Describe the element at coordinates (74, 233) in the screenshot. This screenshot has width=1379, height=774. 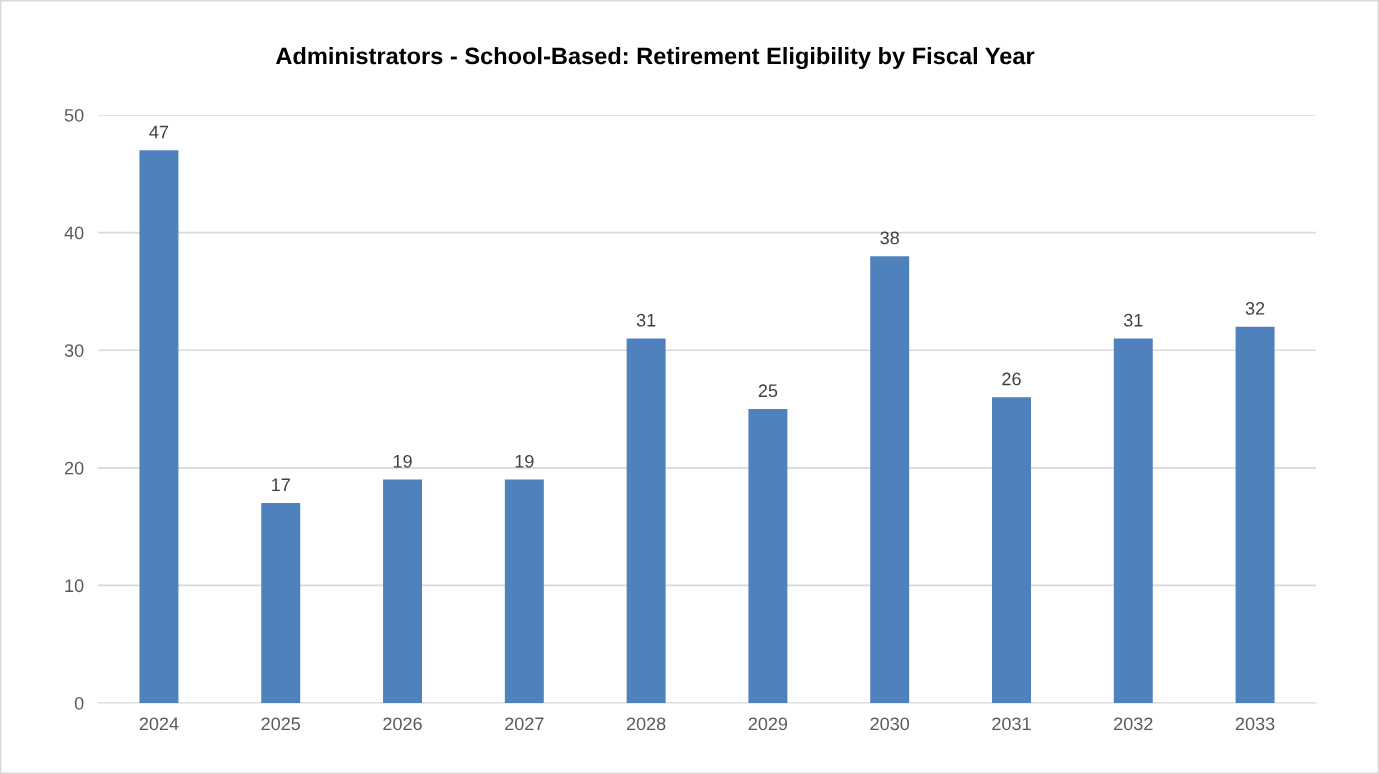
I see `y-tick-label: 40` at that location.